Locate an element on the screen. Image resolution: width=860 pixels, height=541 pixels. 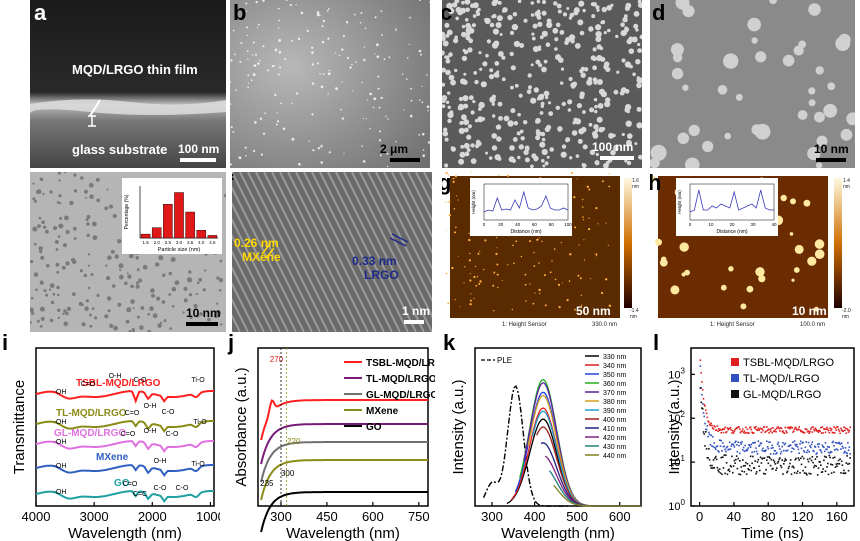
legend-label: MXene is located at coordinates (382, 411).